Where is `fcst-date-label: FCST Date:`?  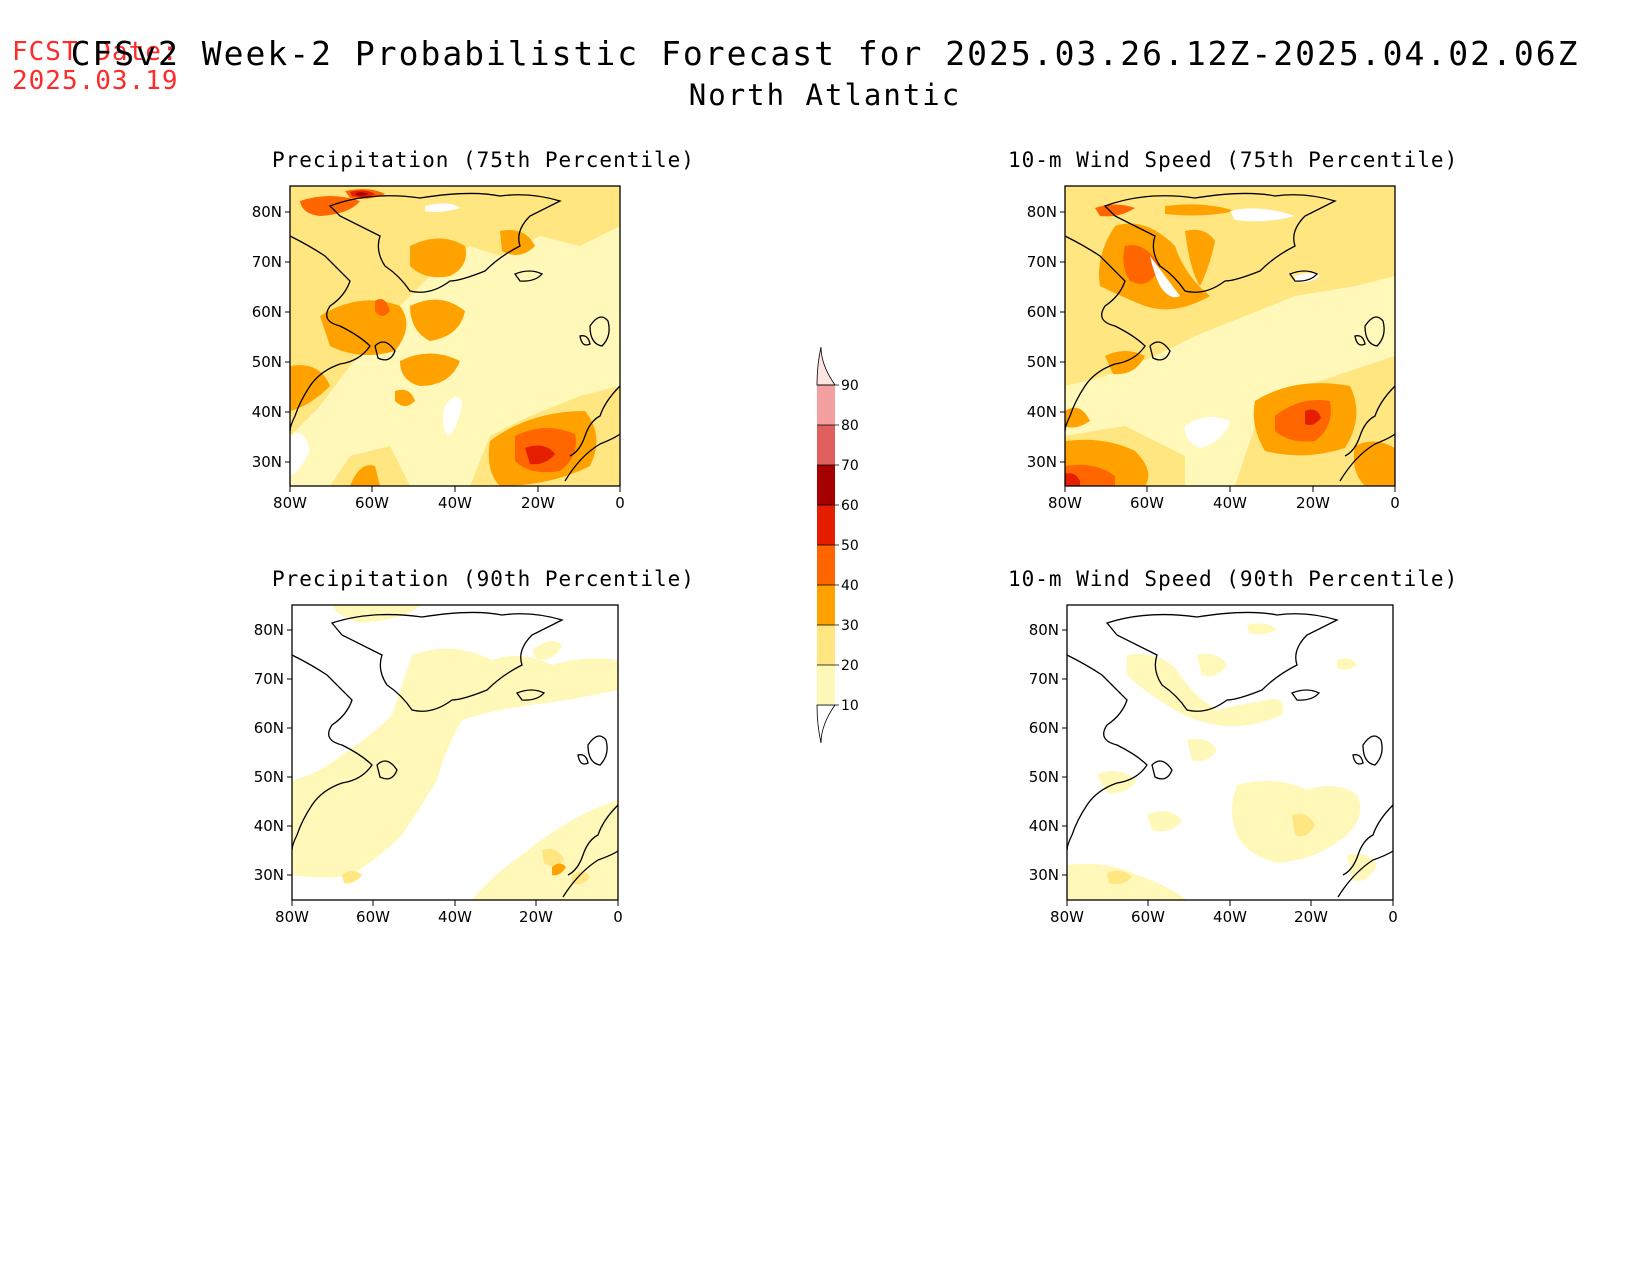
fcst-date-label: FCST Date: is located at coordinates (95, 52).